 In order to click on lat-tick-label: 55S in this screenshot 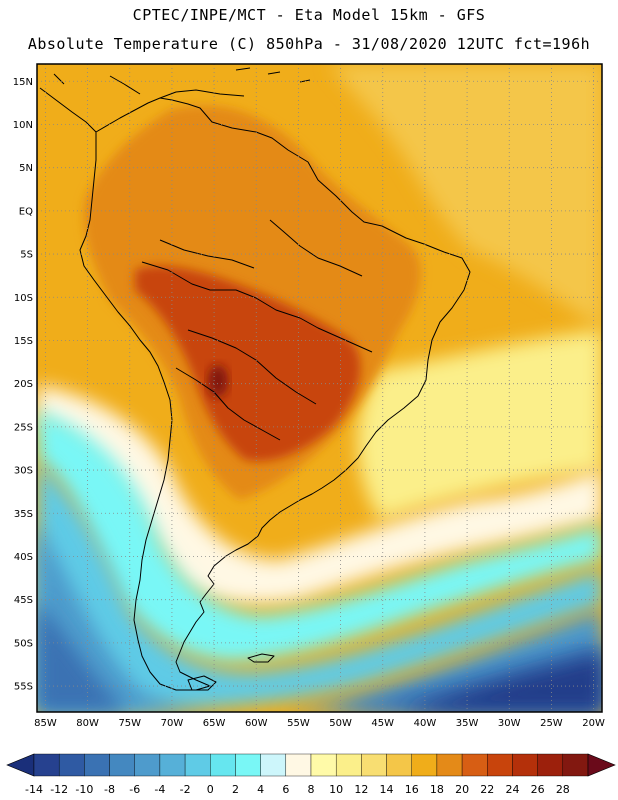, I will do `click(23, 687)`.